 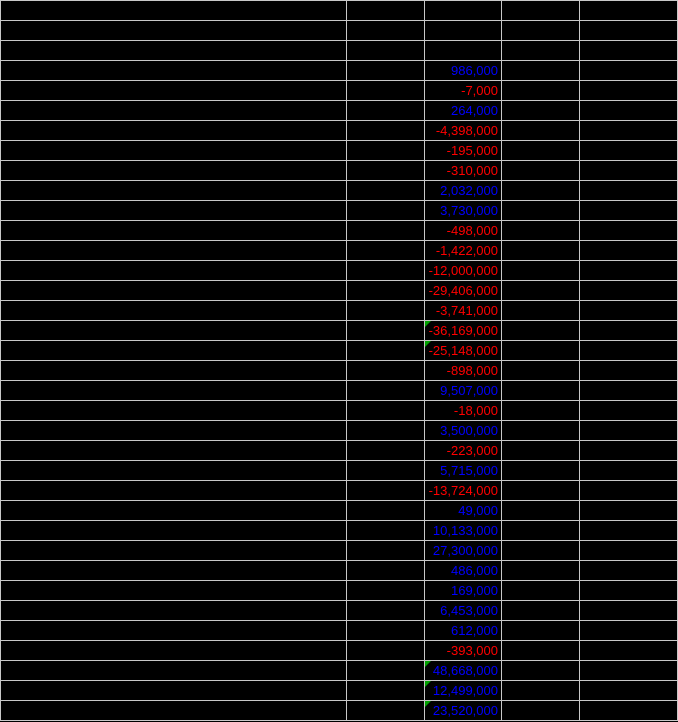 I want to click on change-cell: -393,000, so click(x=463, y=650).